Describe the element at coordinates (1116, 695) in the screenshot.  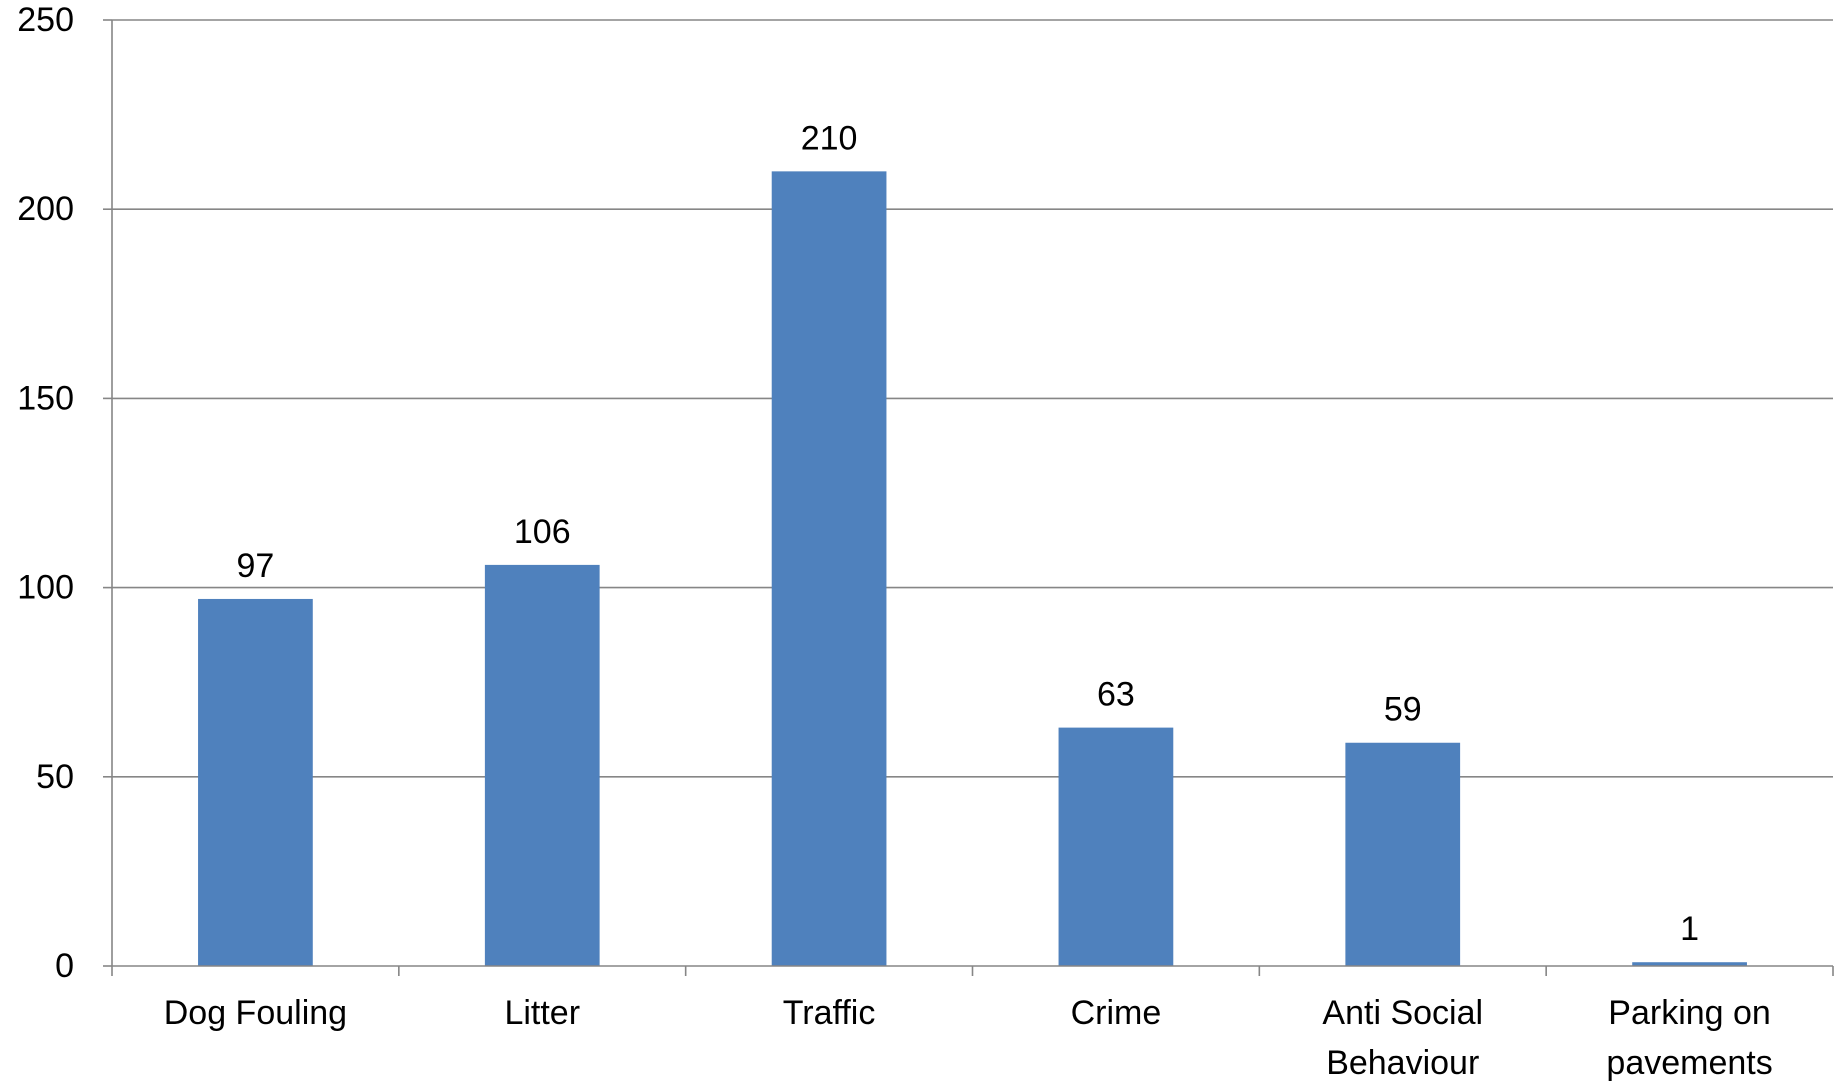
I see `data-label: 63` at that location.